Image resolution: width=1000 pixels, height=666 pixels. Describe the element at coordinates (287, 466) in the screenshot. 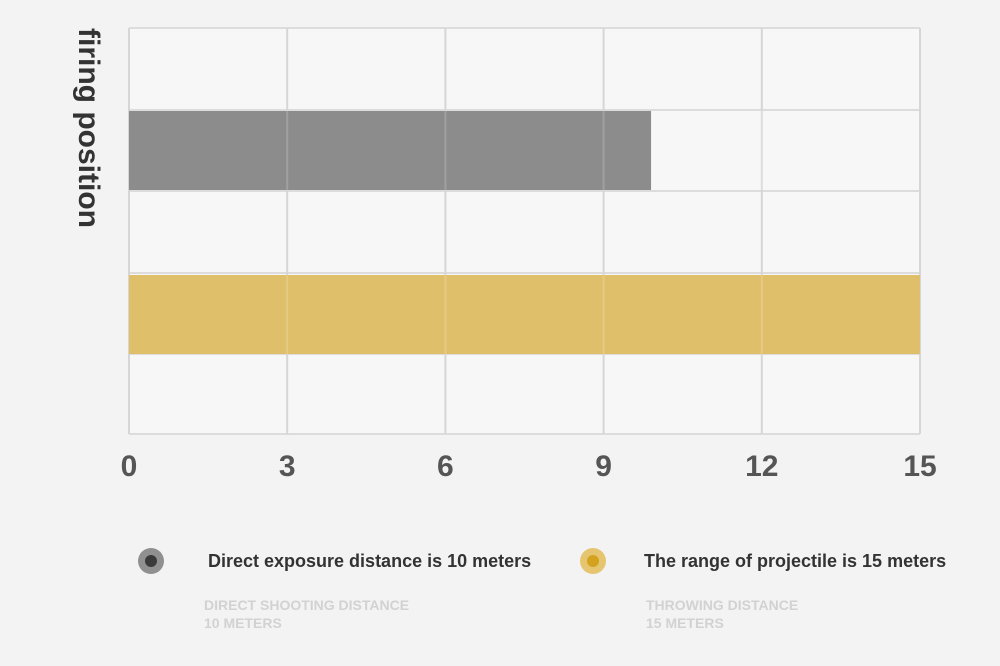

I see `x-tick-label-3: 3` at that location.